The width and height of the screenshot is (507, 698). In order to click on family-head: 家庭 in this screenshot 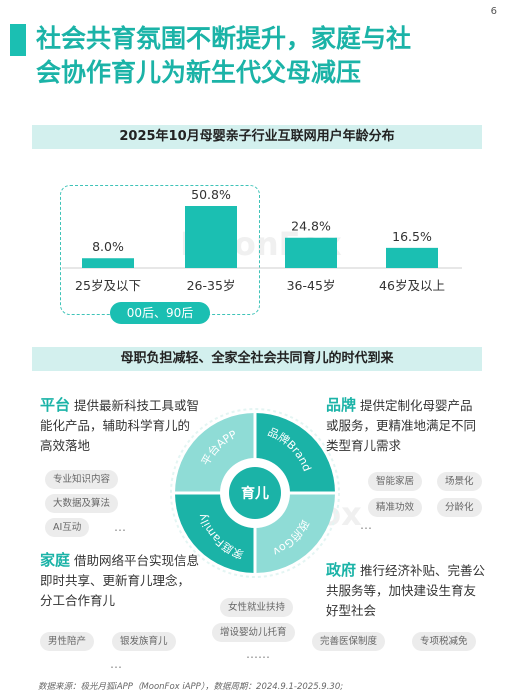, I will do `click(55, 560)`.